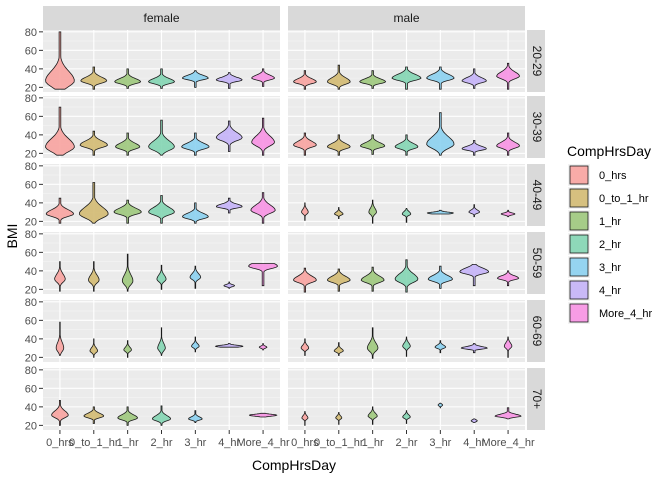 The height and width of the screenshot is (480, 672). I want to click on legend-label-3_hr: 3_hr, so click(610, 268).